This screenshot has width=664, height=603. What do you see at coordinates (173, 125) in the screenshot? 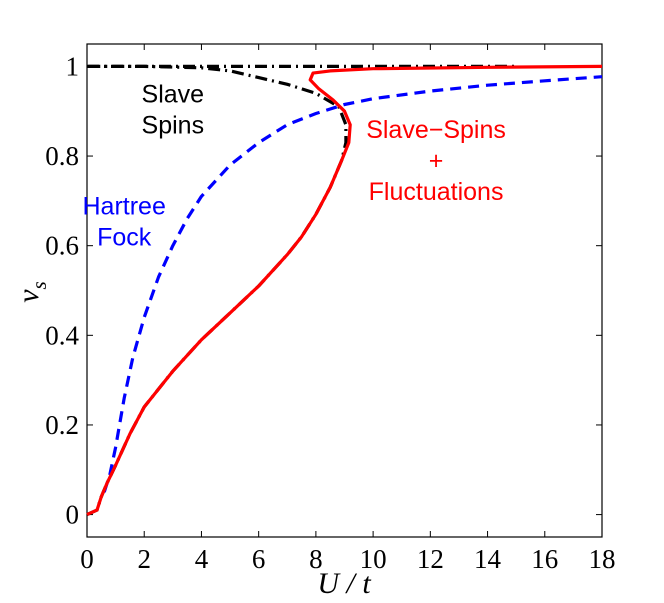
I see `annotation-line: Spins` at bounding box center [173, 125].